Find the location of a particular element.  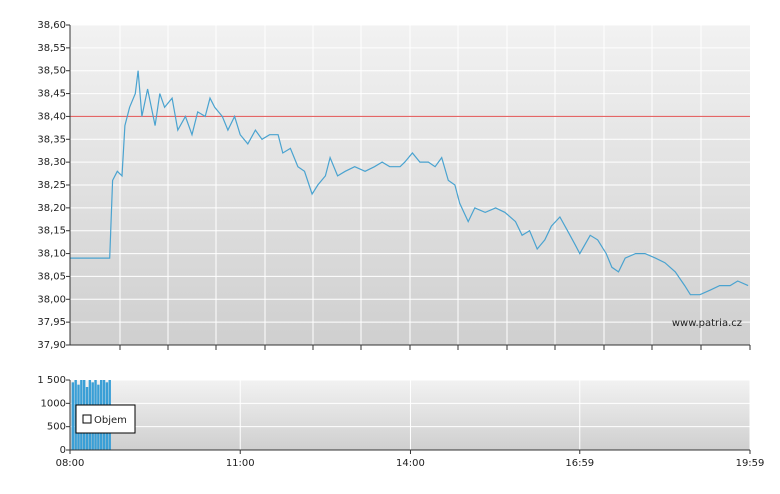

x-tick-label: 11:00 is located at coordinates (240, 463).